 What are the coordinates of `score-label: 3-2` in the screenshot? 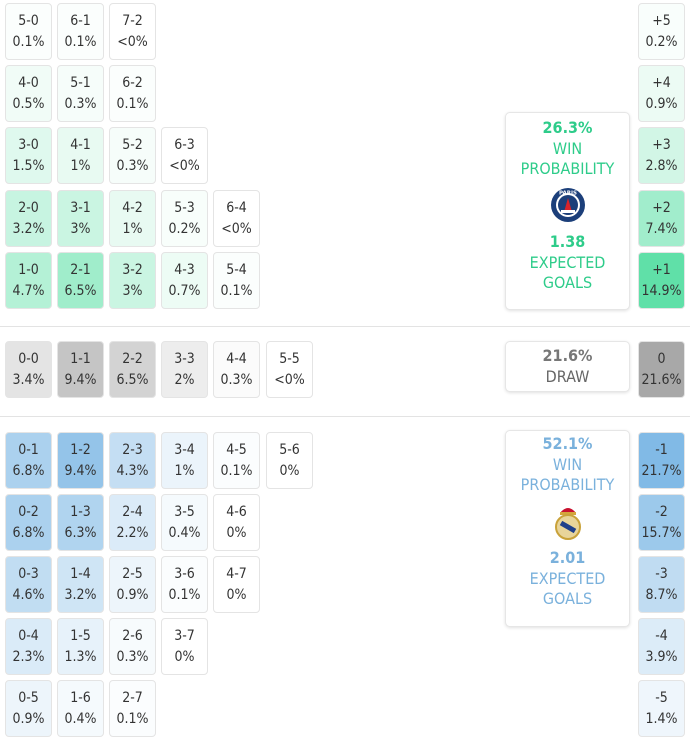 It's located at (132, 270).